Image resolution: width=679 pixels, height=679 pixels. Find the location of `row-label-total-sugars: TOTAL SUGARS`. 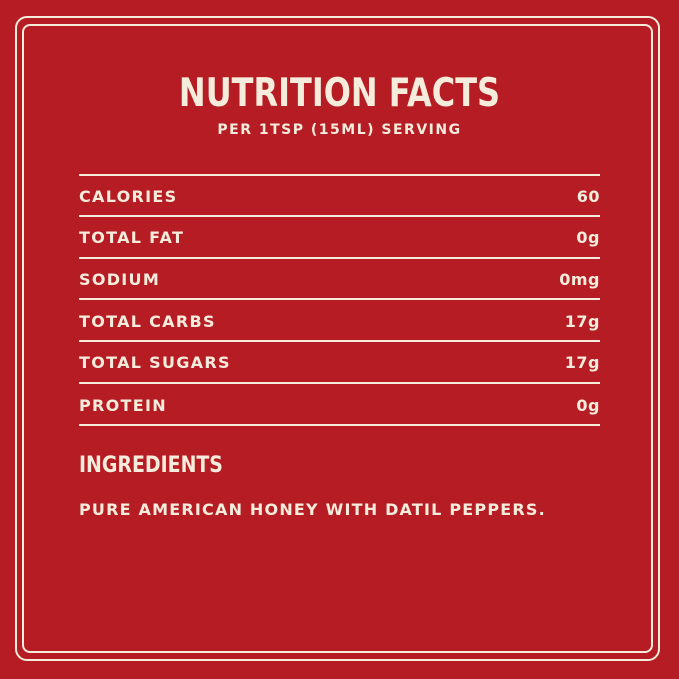

row-label-total-sugars: TOTAL SUGARS is located at coordinates (155, 362).